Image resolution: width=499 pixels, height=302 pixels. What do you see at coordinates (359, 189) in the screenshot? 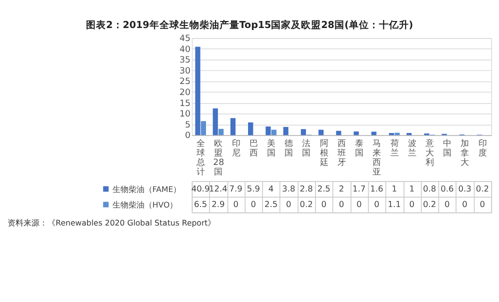
I see `data-label: 1.7` at bounding box center [359, 189].